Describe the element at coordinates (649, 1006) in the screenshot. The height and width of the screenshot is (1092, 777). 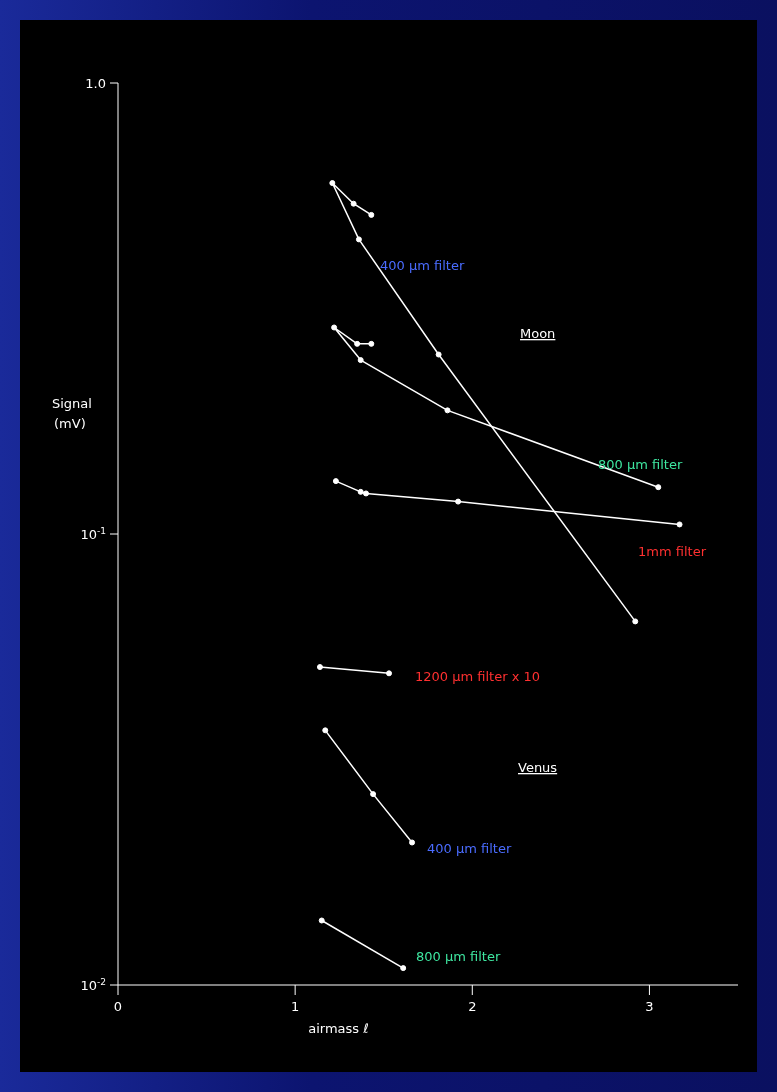
I see `x-tick-label: 3` at that location.